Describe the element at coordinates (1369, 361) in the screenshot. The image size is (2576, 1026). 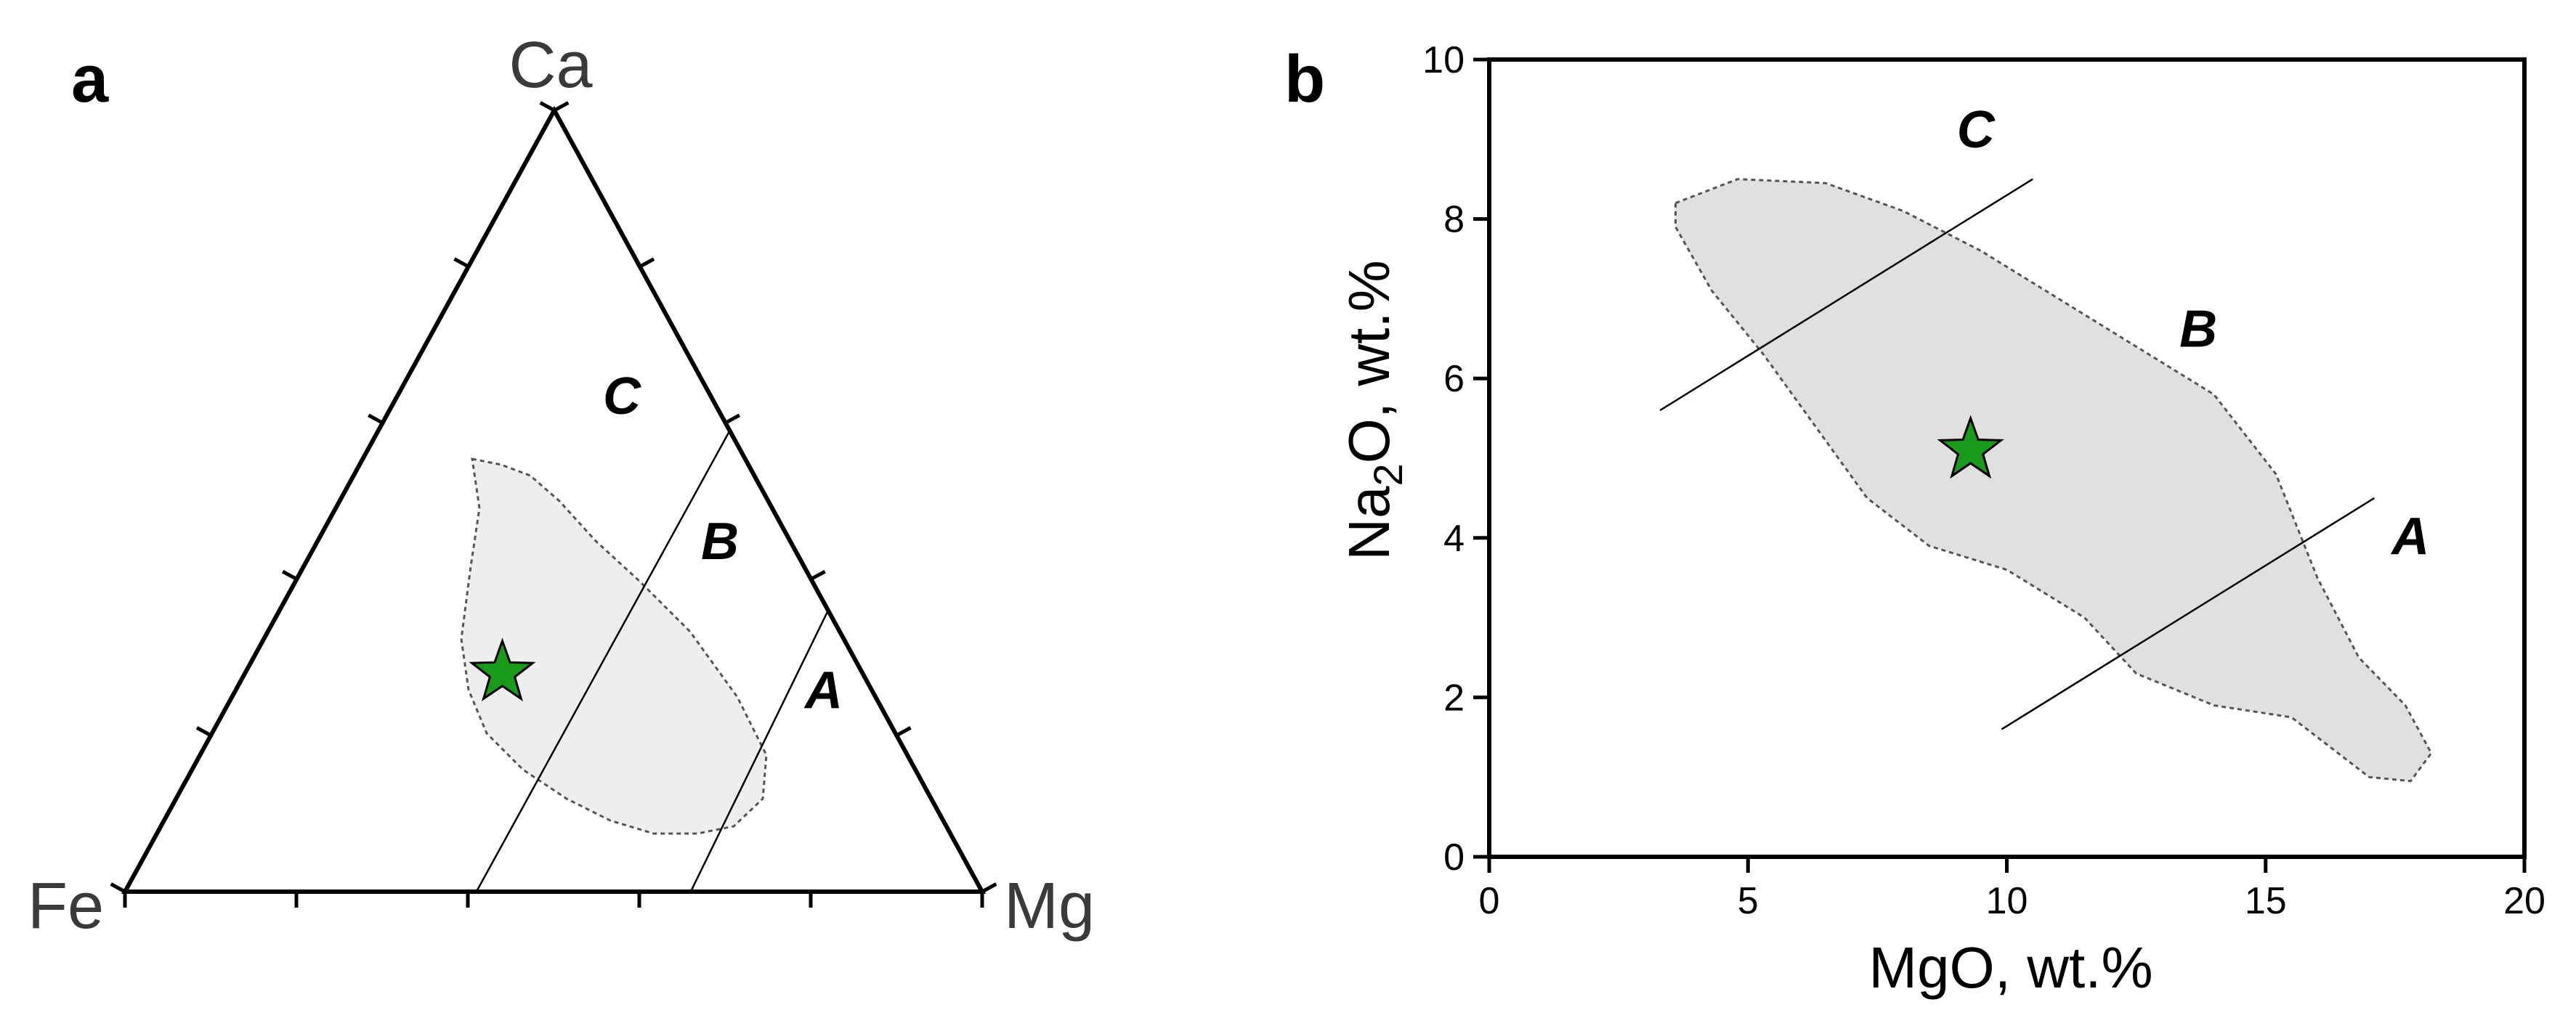
I see `y-axis-title-part-2: O, wt.%` at that location.